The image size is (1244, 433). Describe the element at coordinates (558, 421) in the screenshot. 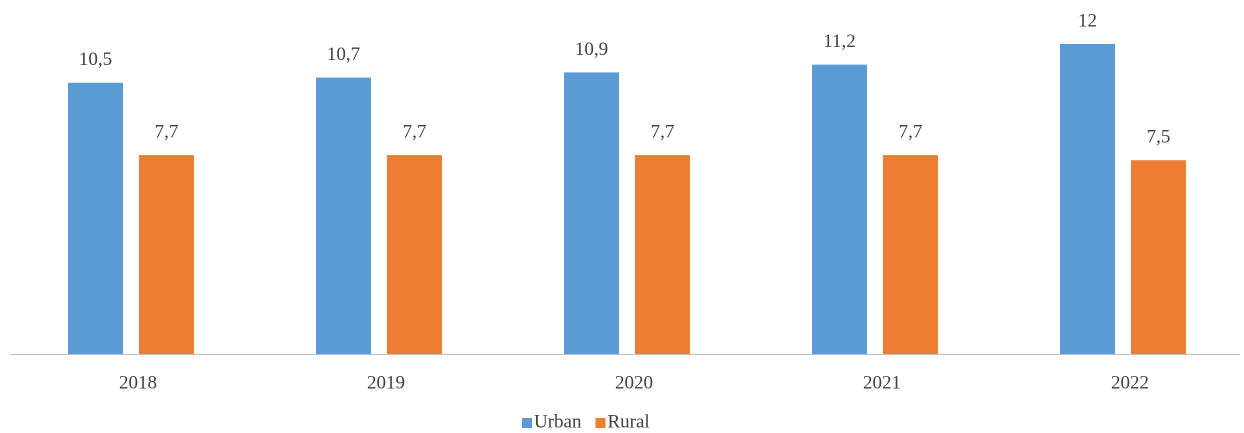

I see `legend-label: Urban` at that location.